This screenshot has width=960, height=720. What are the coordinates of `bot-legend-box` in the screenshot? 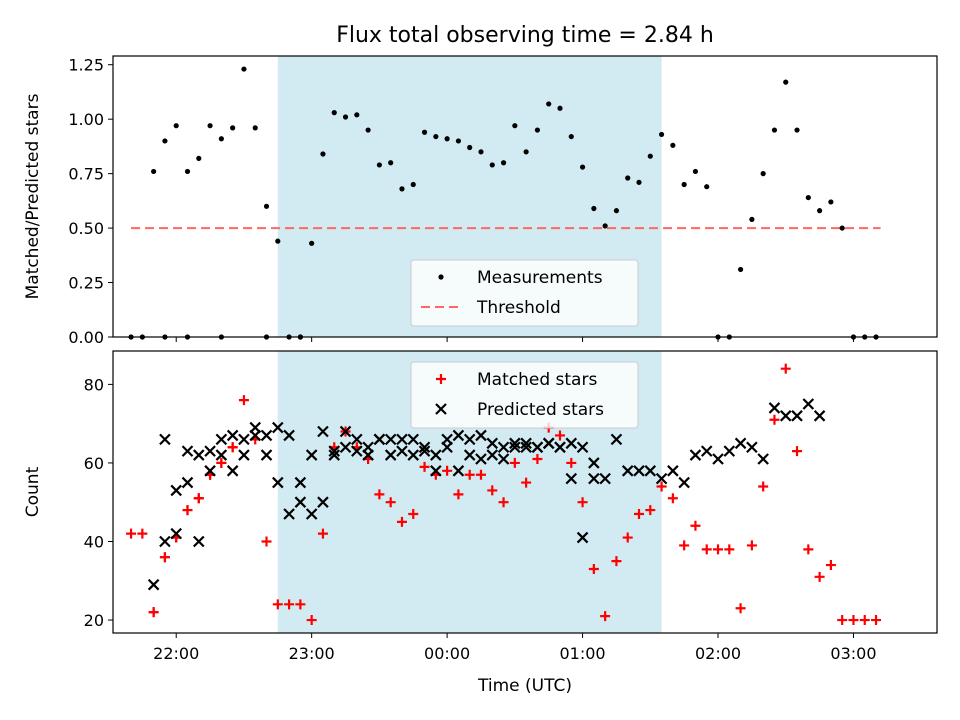 It's located at (524, 395).